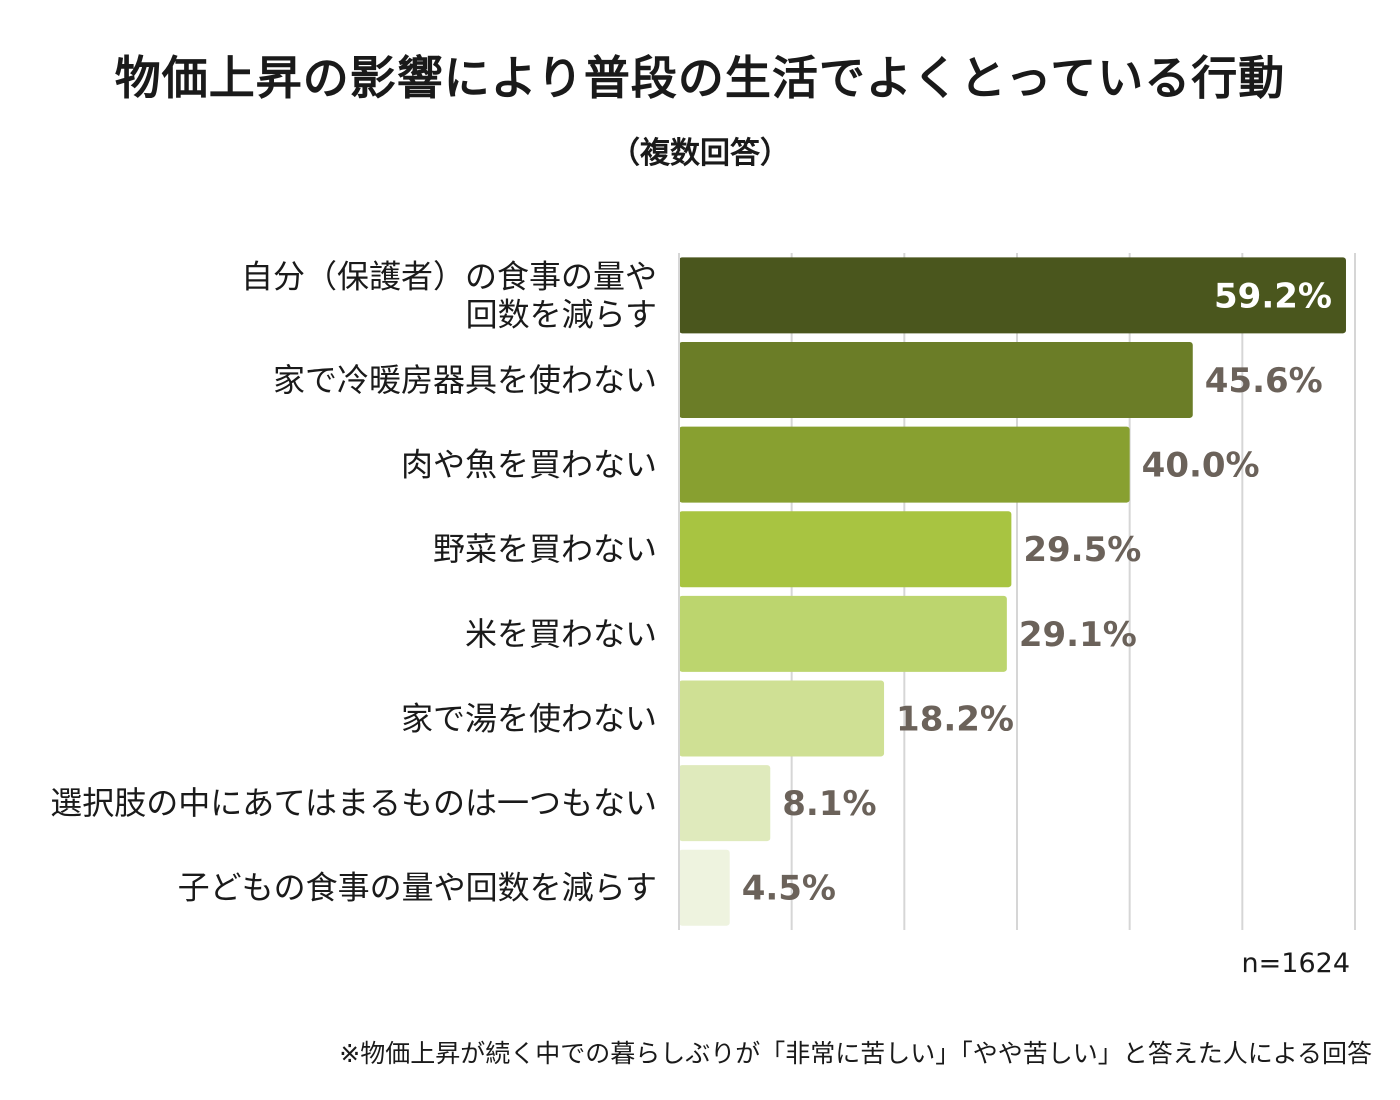 The image size is (1400, 1100). Describe the element at coordinates (1264, 381) in the screenshot. I see `data-label: 45.6%` at that location.